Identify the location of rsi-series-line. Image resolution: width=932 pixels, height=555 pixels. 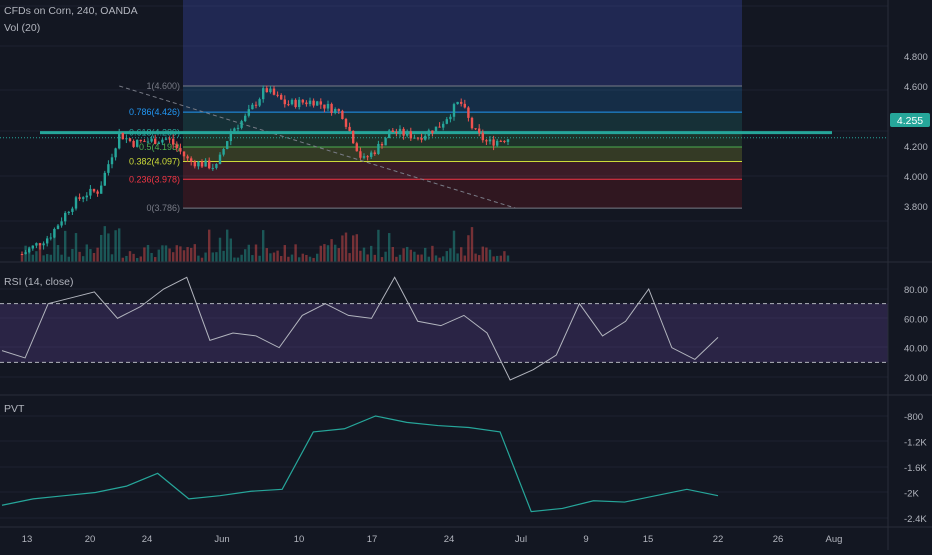
(360, 328).